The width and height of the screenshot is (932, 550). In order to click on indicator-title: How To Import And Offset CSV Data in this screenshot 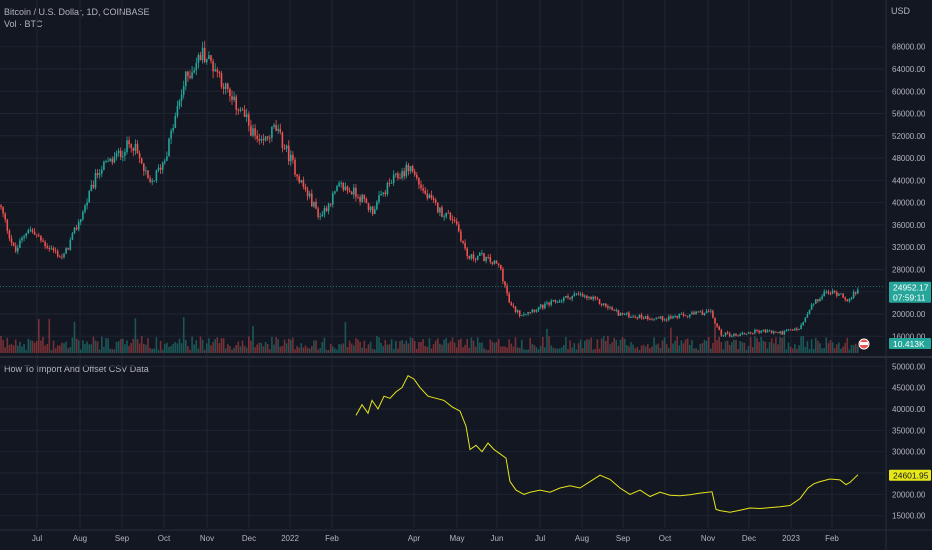, I will do `click(76, 369)`.